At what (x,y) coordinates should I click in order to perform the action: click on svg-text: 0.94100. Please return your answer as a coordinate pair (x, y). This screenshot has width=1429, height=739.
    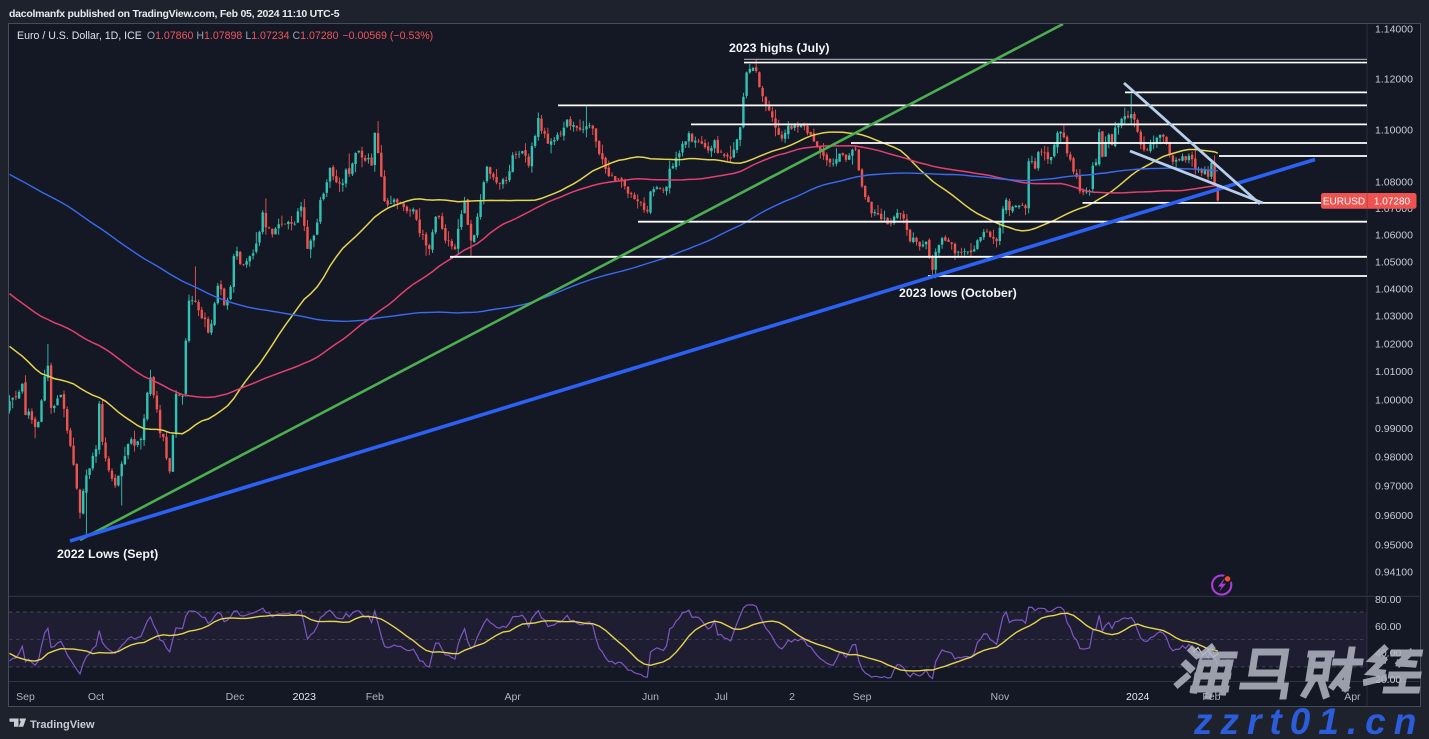
    Looking at the image, I should click on (1394, 573).